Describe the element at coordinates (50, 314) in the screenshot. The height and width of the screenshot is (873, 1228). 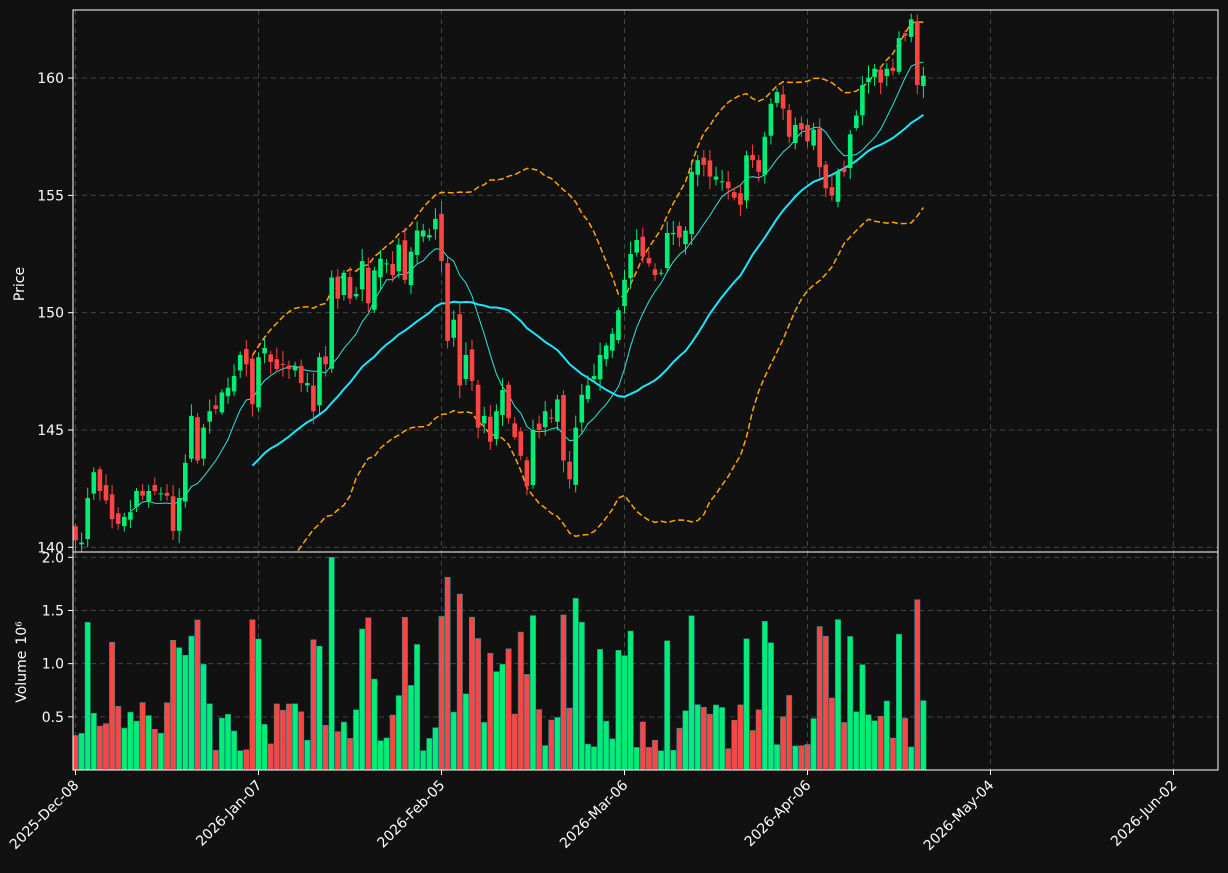
I see `price-tick-label: 150` at that location.